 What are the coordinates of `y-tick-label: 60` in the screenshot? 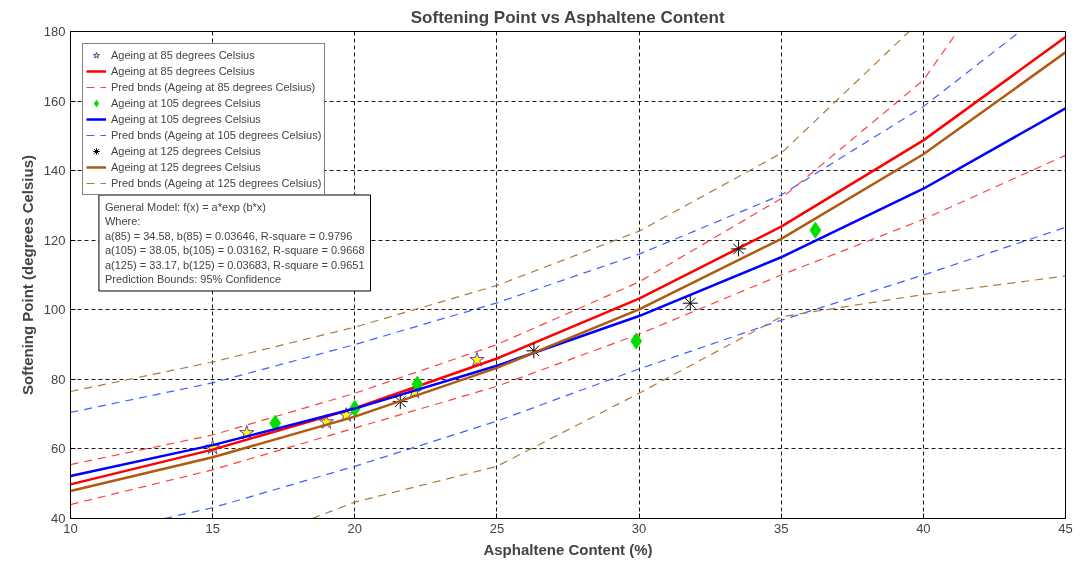 It's located at (58, 449).